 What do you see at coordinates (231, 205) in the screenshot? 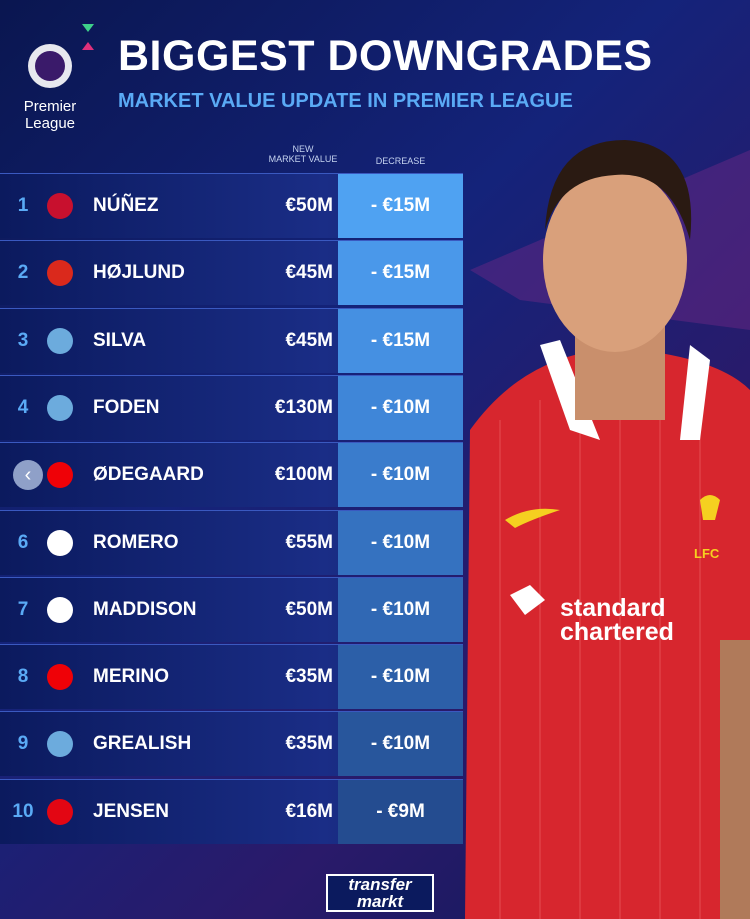
I see `table-row: 1 NÚÑEZ €50M - €15M` at bounding box center [231, 205].